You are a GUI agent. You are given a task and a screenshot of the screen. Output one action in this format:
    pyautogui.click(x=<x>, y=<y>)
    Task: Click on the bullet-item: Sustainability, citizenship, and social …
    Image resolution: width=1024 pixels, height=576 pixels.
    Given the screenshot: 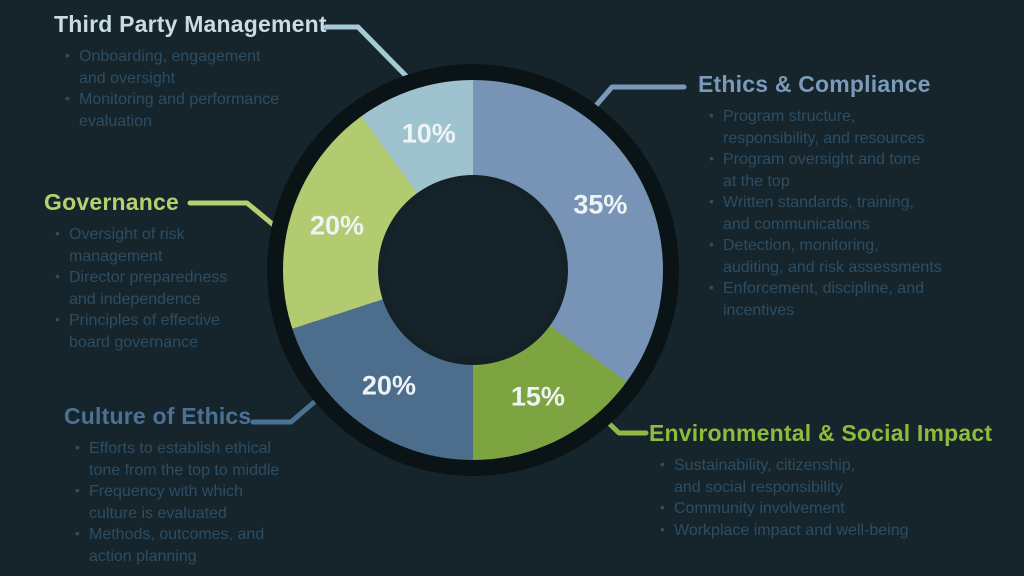 What is the action you would take?
    pyautogui.click(x=820, y=476)
    